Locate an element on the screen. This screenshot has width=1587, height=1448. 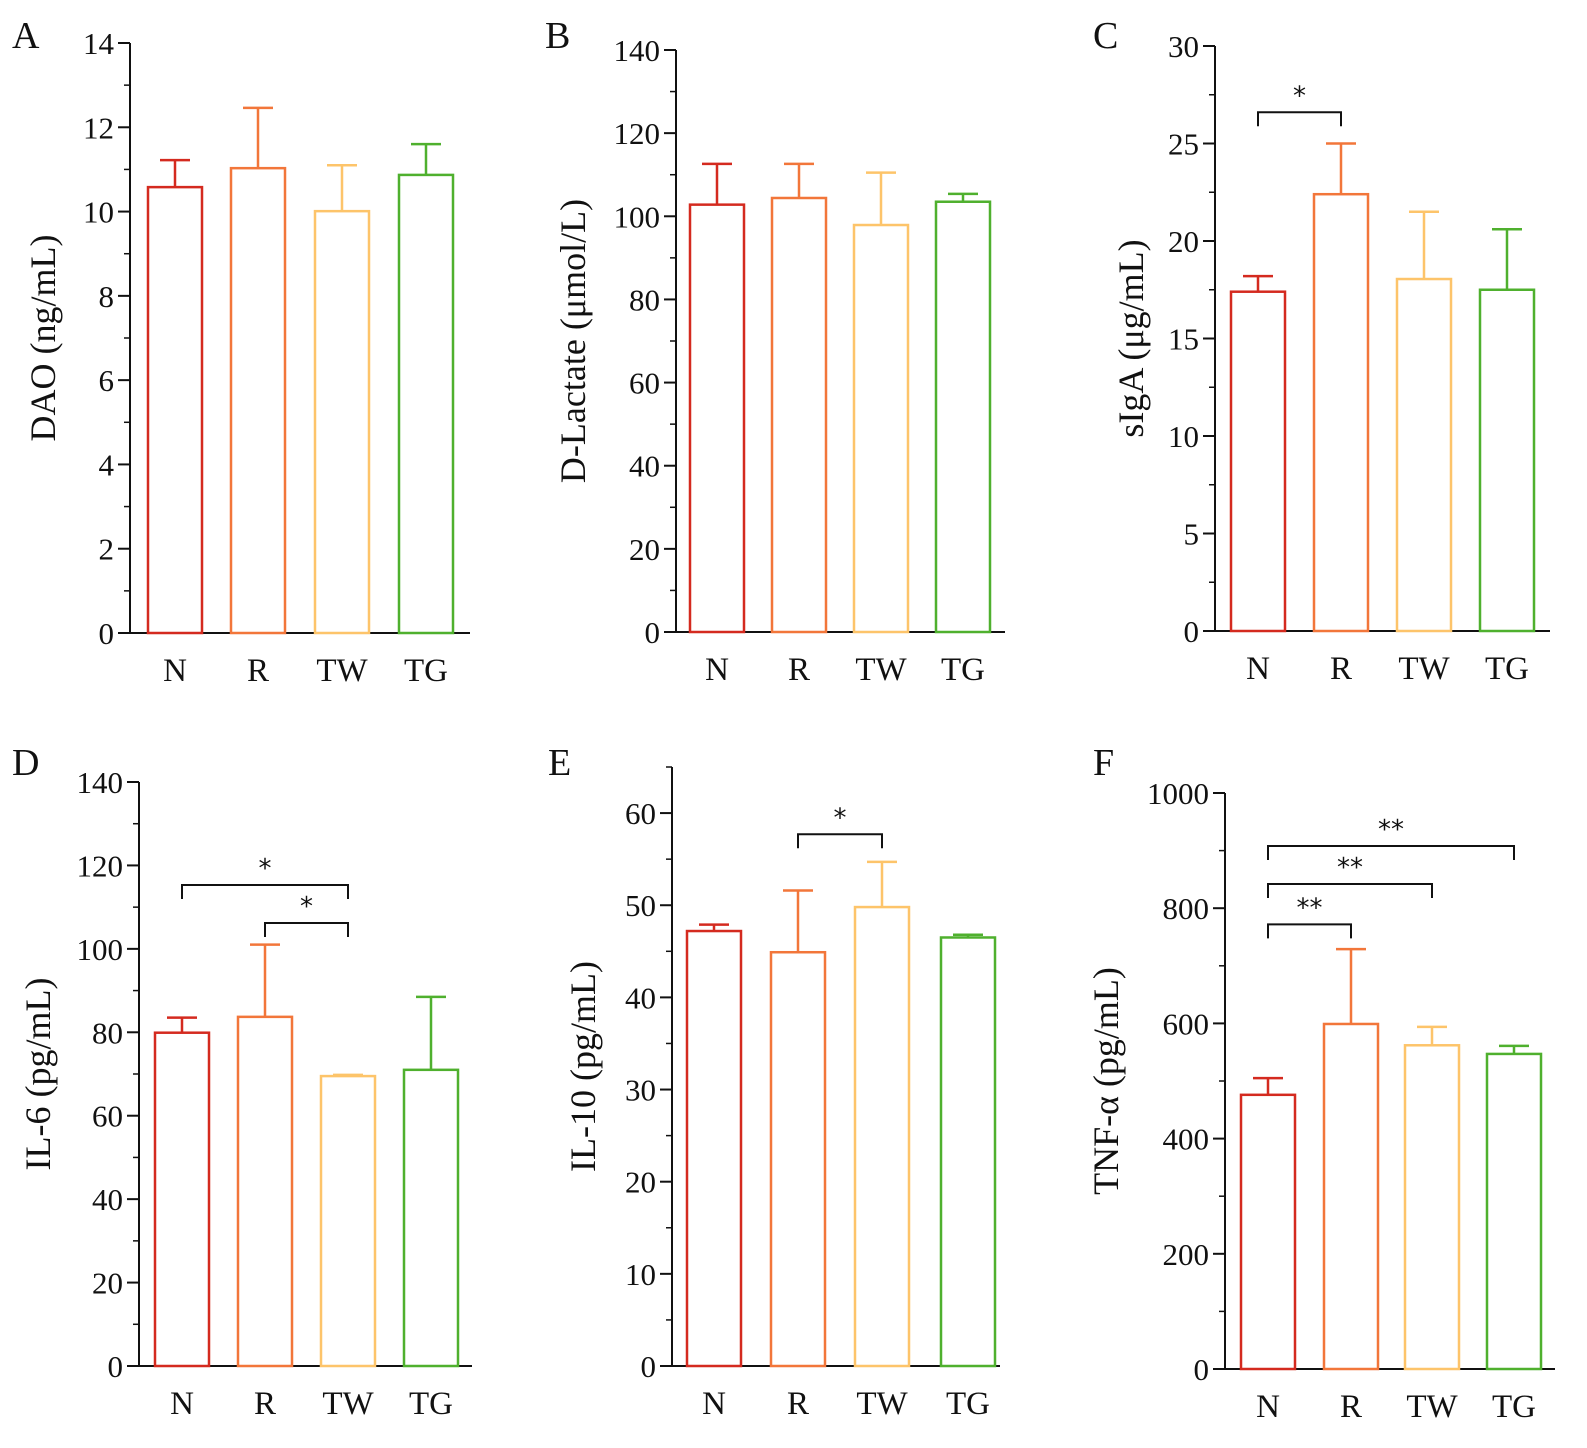
y-tick-label: 30 is located at coordinates (1183, 46).